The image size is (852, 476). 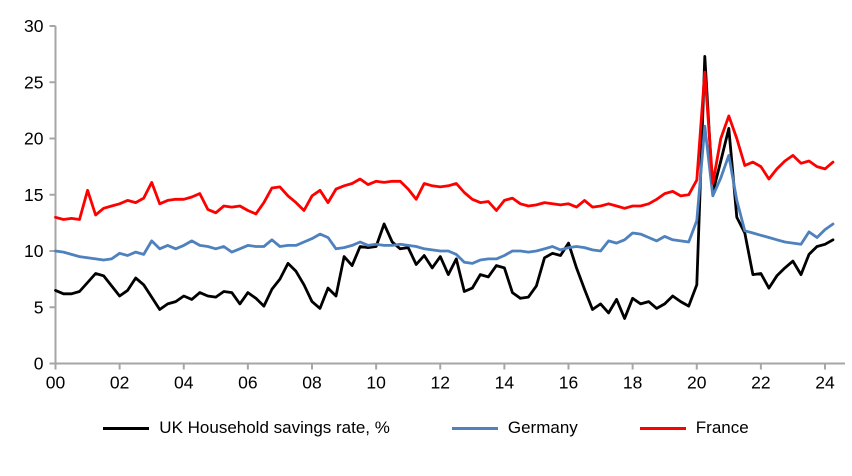 What do you see at coordinates (39, 307) in the screenshot?
I see `y-tick-label: 5` at bounding box center [39, 307].